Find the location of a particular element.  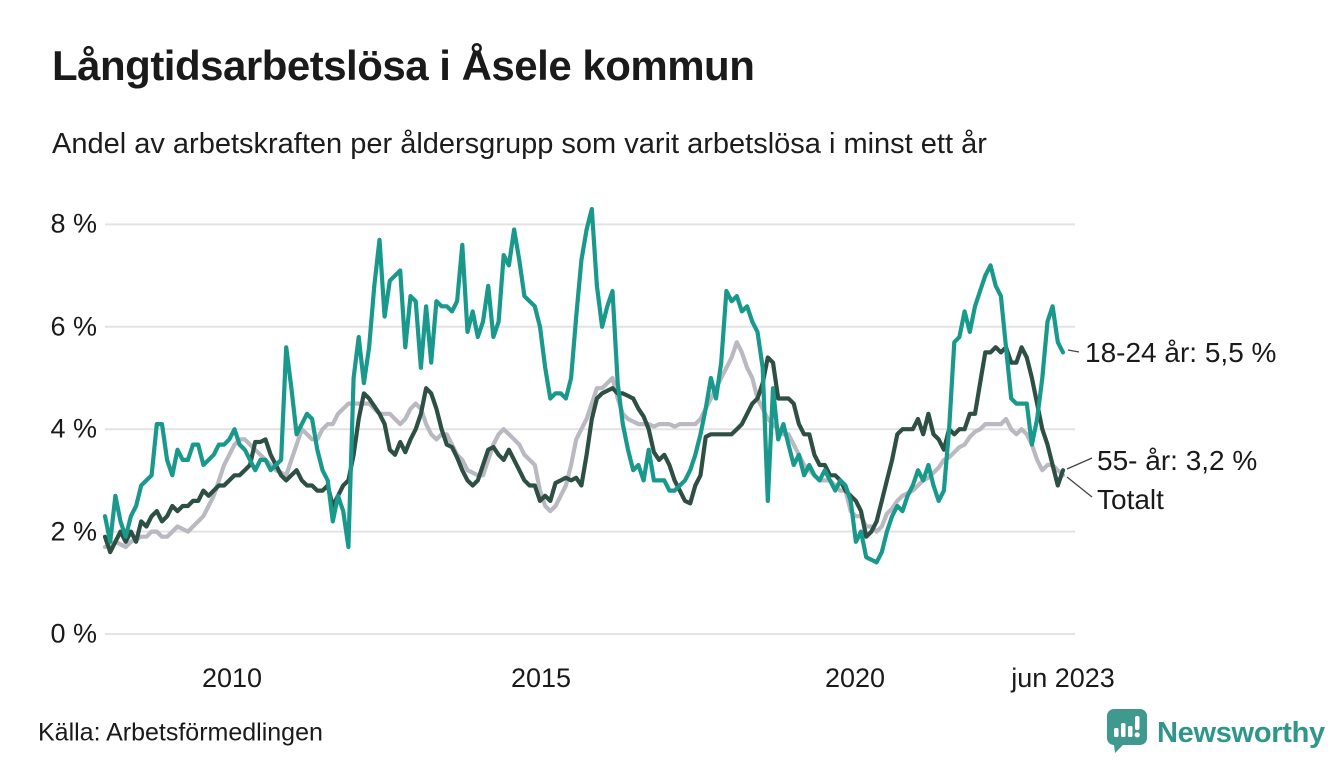

series-end-label-totalt: Totalt is located at coordinates (1130, 499).